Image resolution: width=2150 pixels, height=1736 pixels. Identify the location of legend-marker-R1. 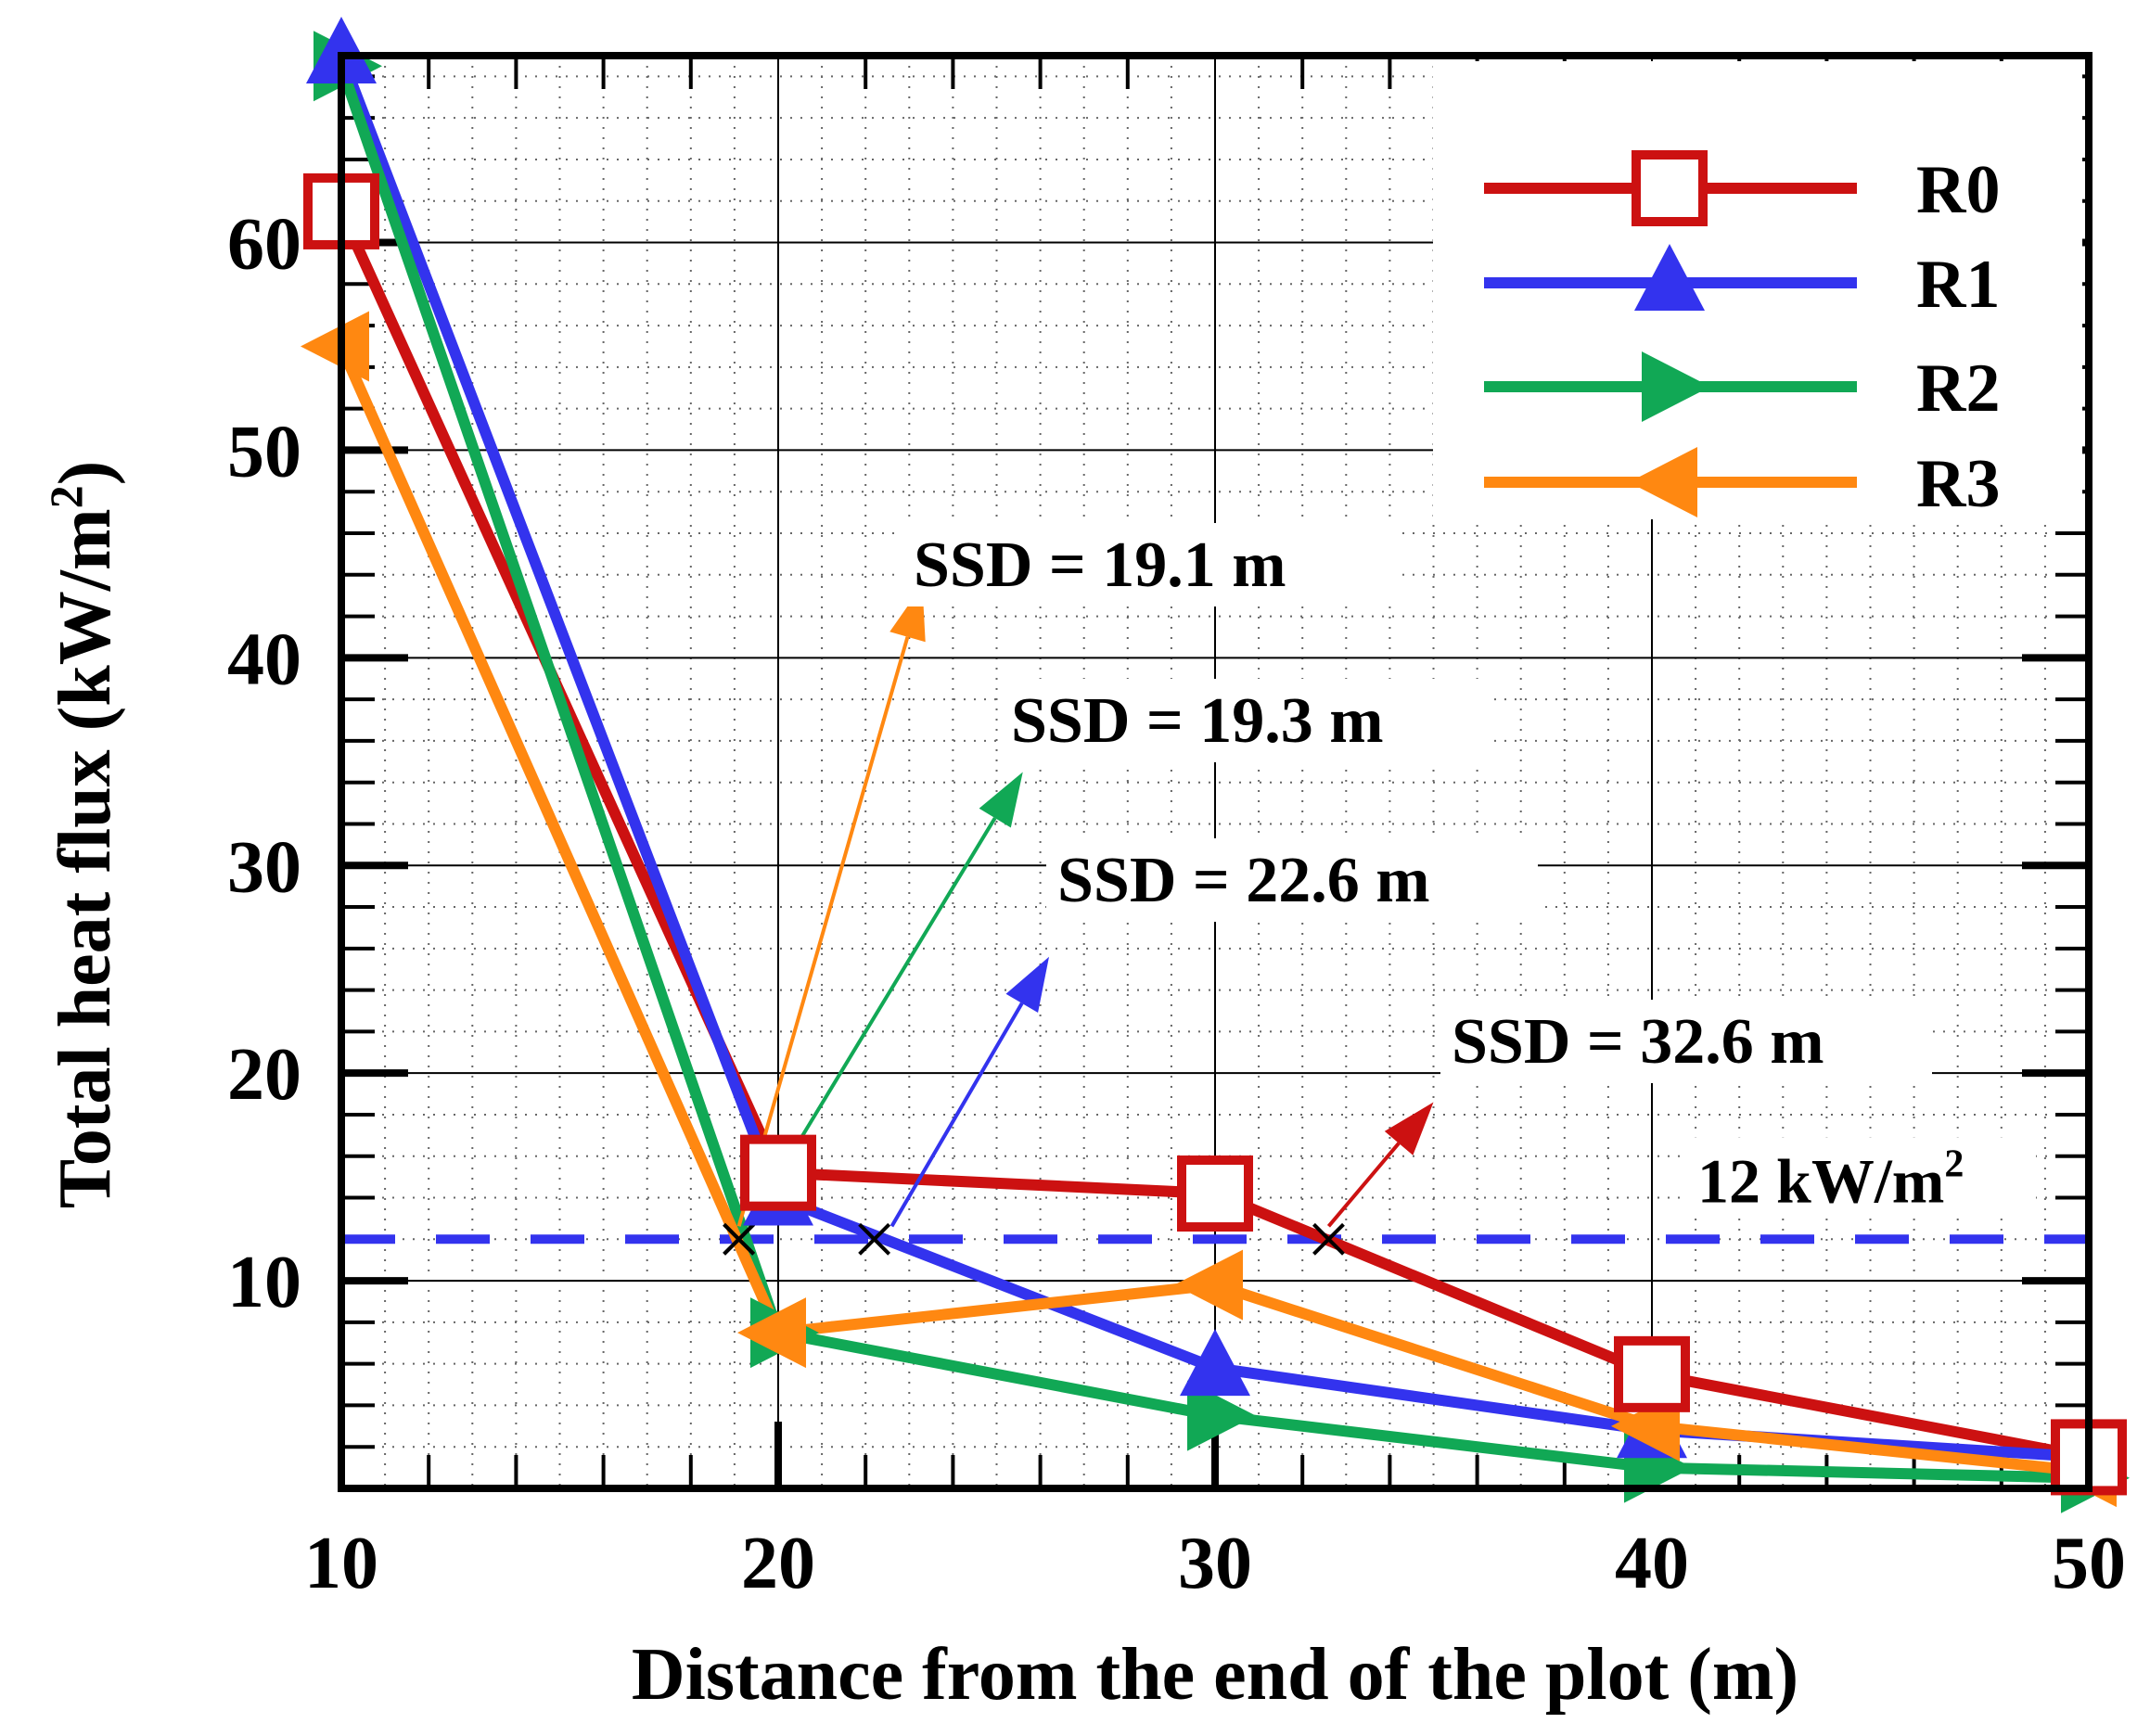
(1669, 277).